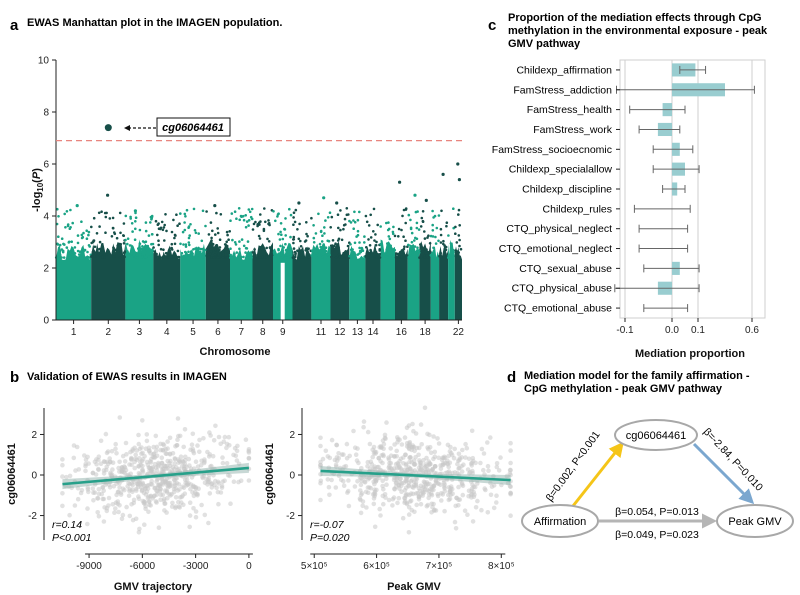 This screenshot has height=595, width=800. I want to click on mediation-category-label: Childexp_rules, so click(577, 209).